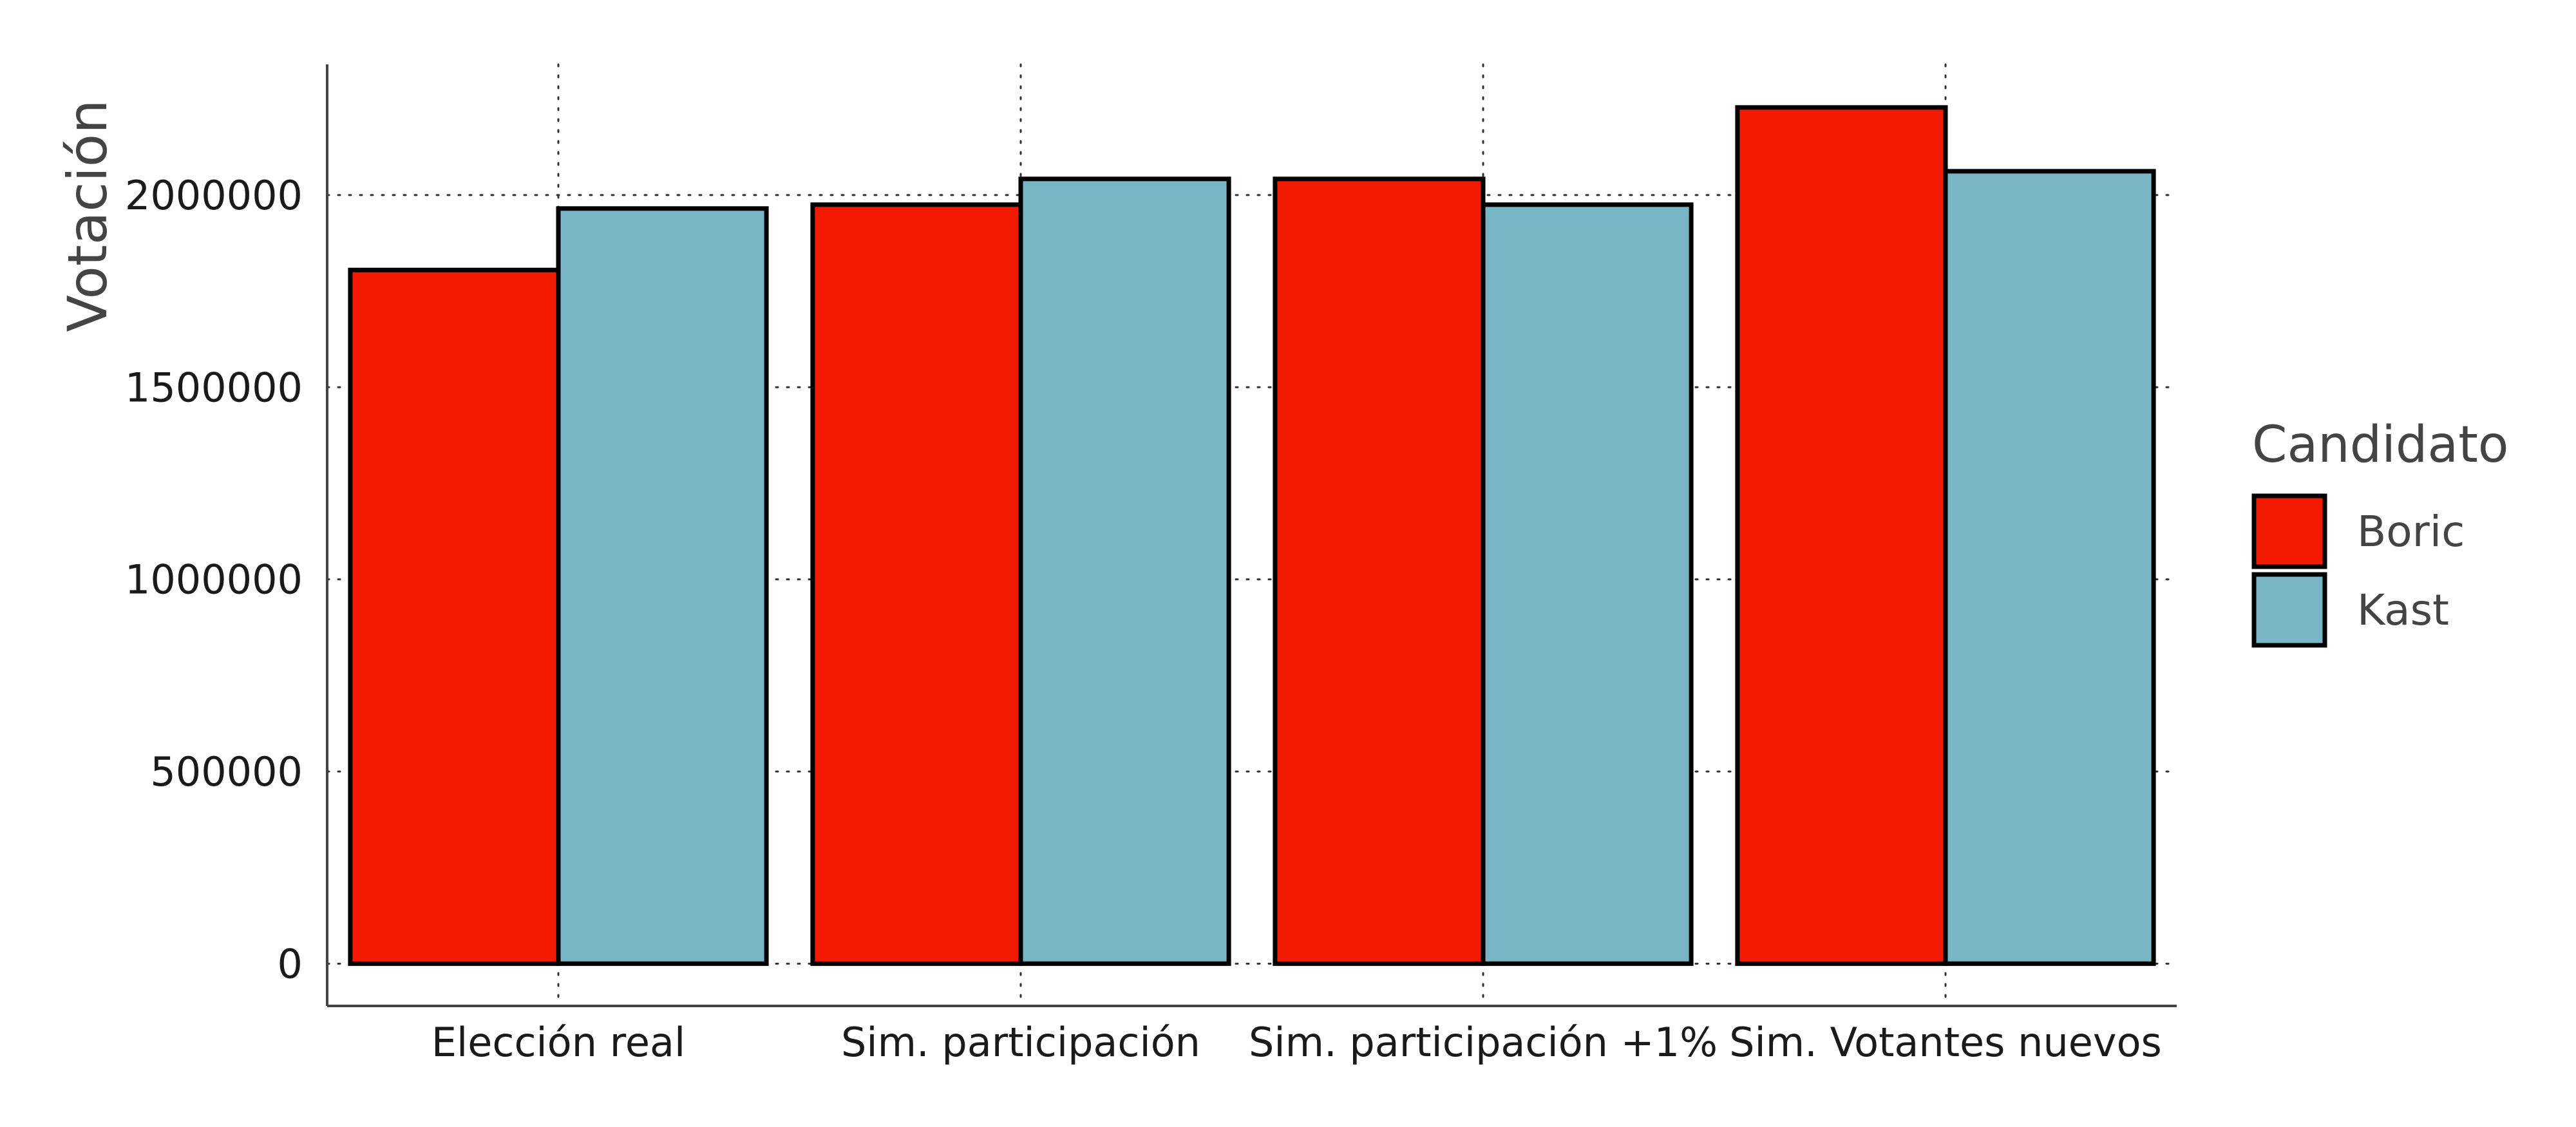  I want to click on x-tick-label: Elección real, so click(558, 1042).